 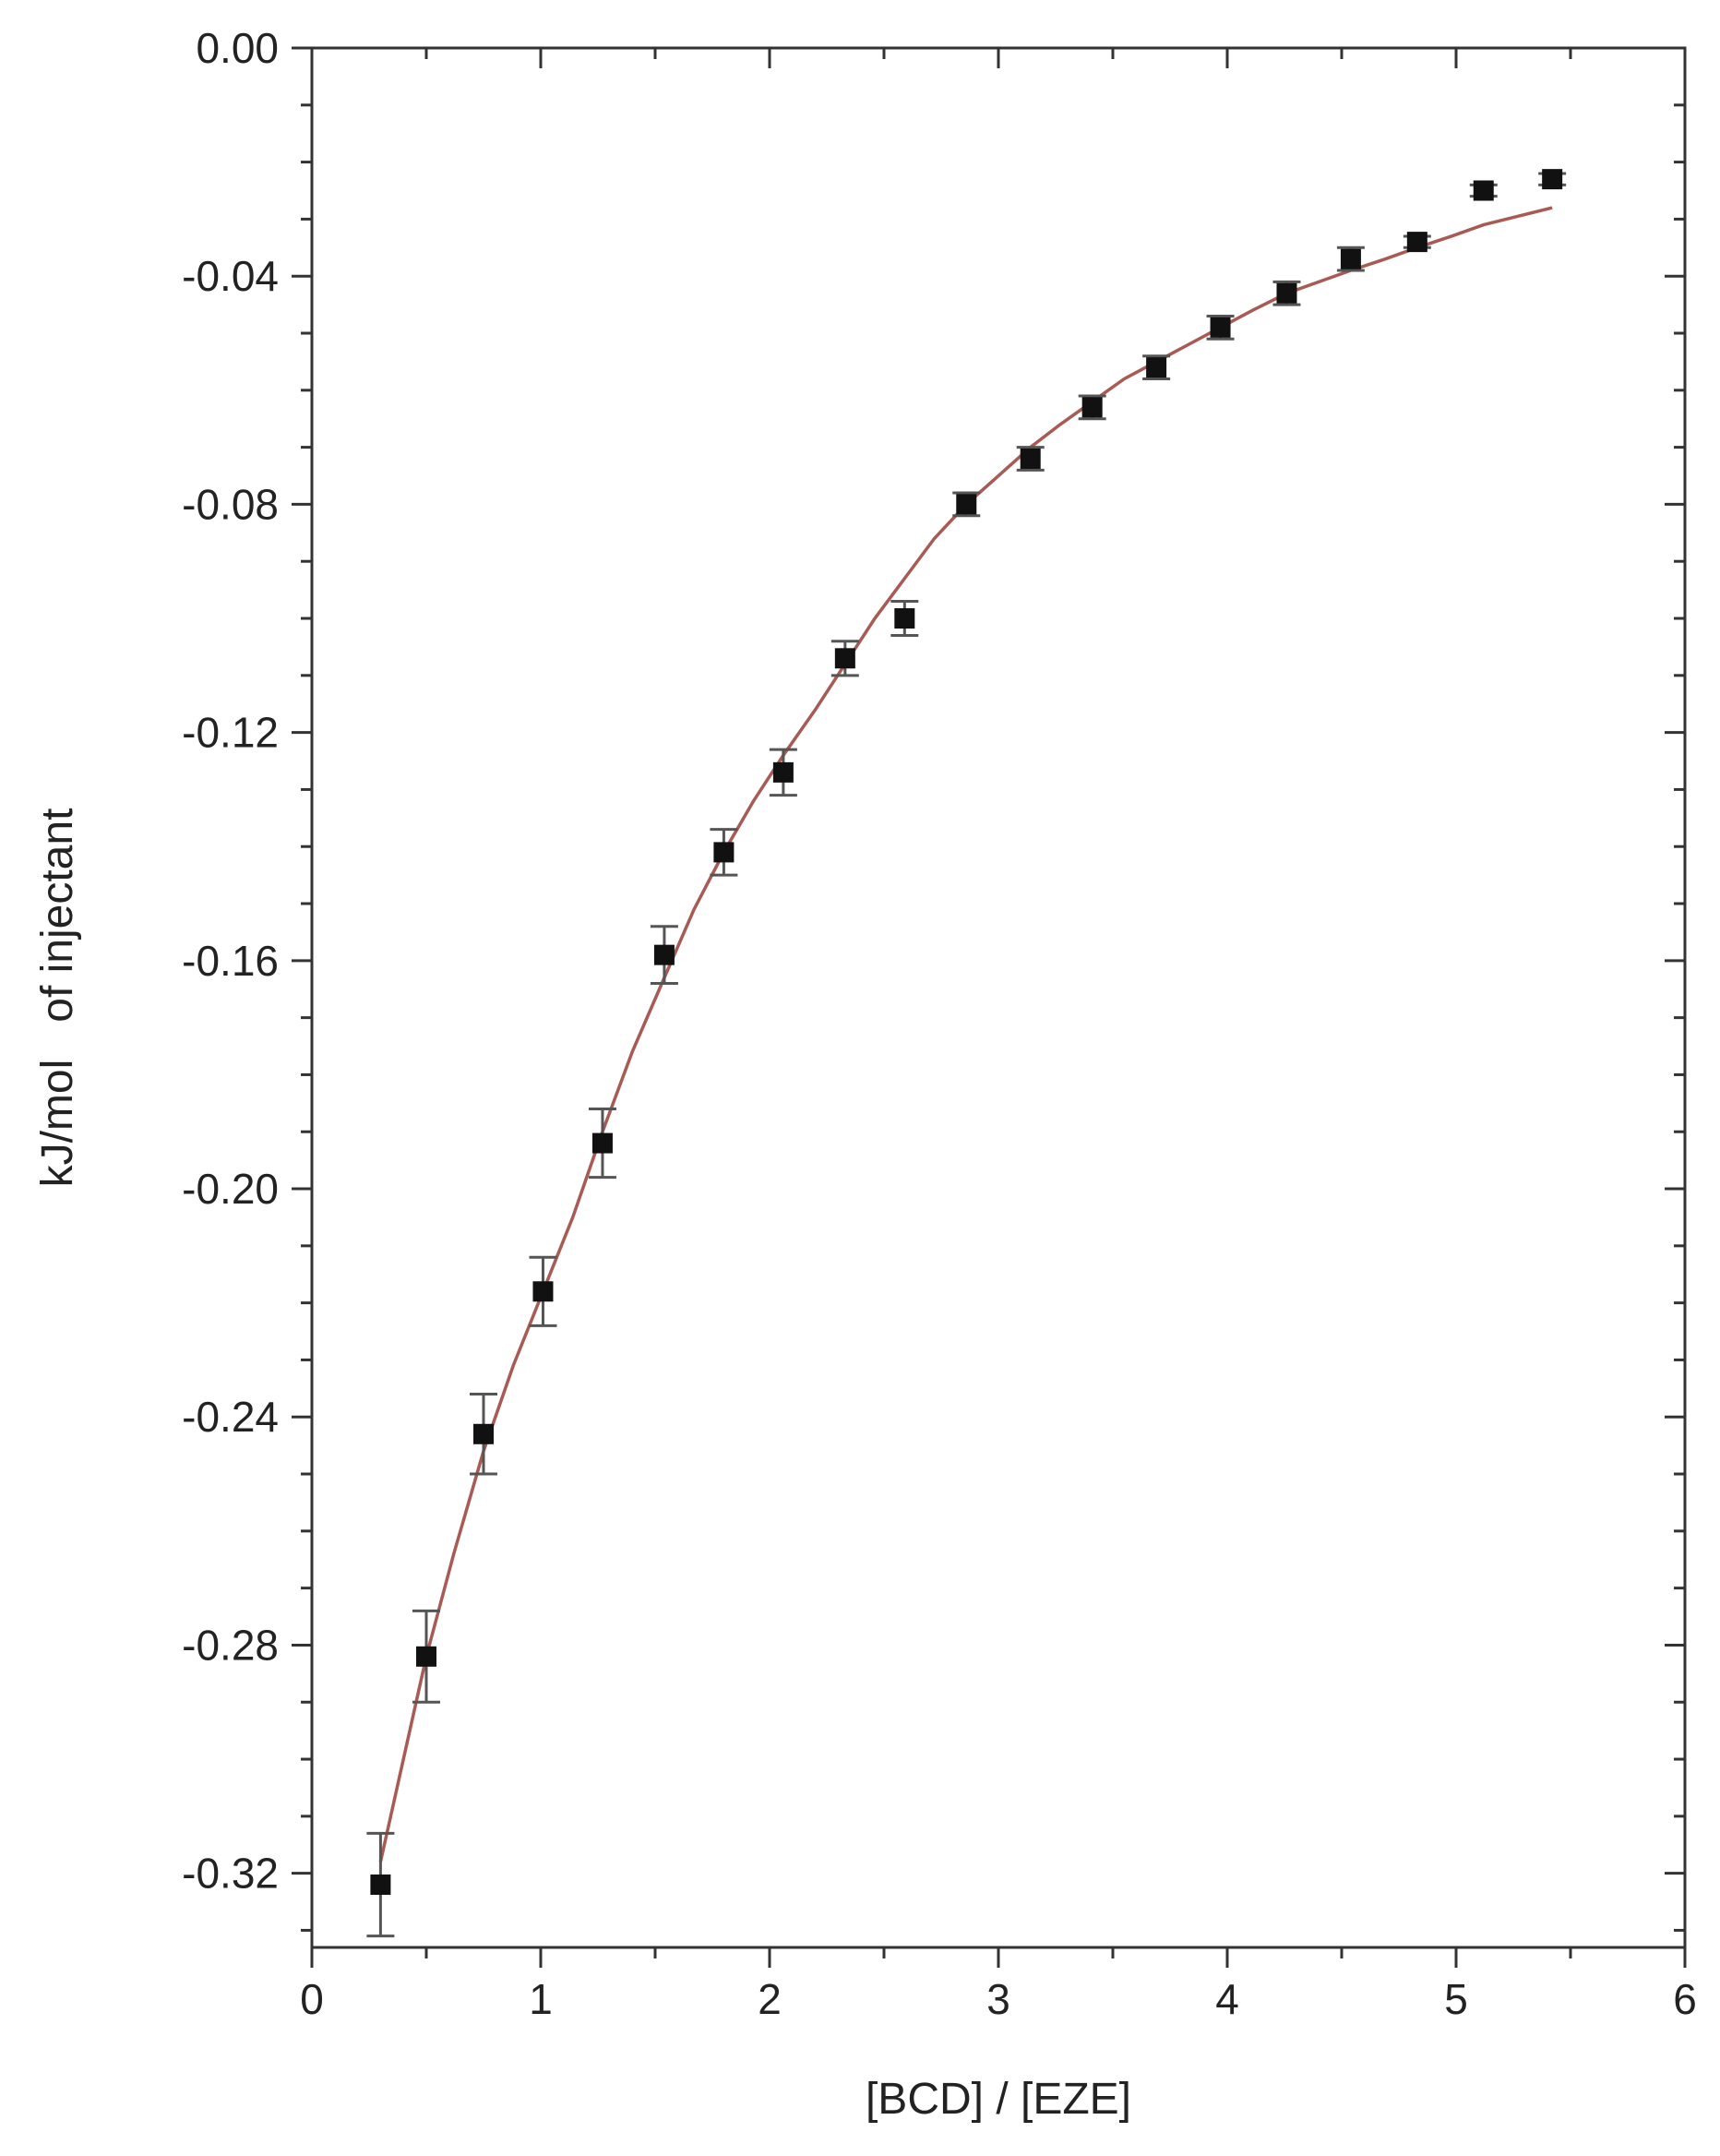 What do you see at coordinates (230, 1874) in the screenshot?
I see `y-tick-label: -0.32` at bounding box center [230, 1874].